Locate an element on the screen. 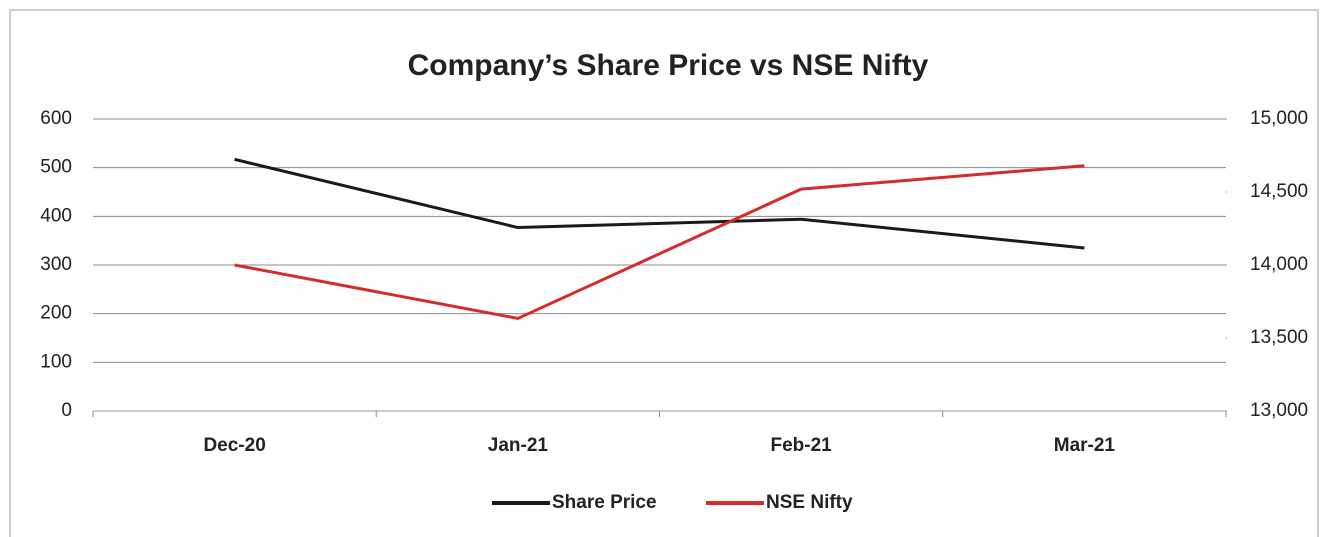  y-tick-label: 200 is located at coordinates (56, 313).